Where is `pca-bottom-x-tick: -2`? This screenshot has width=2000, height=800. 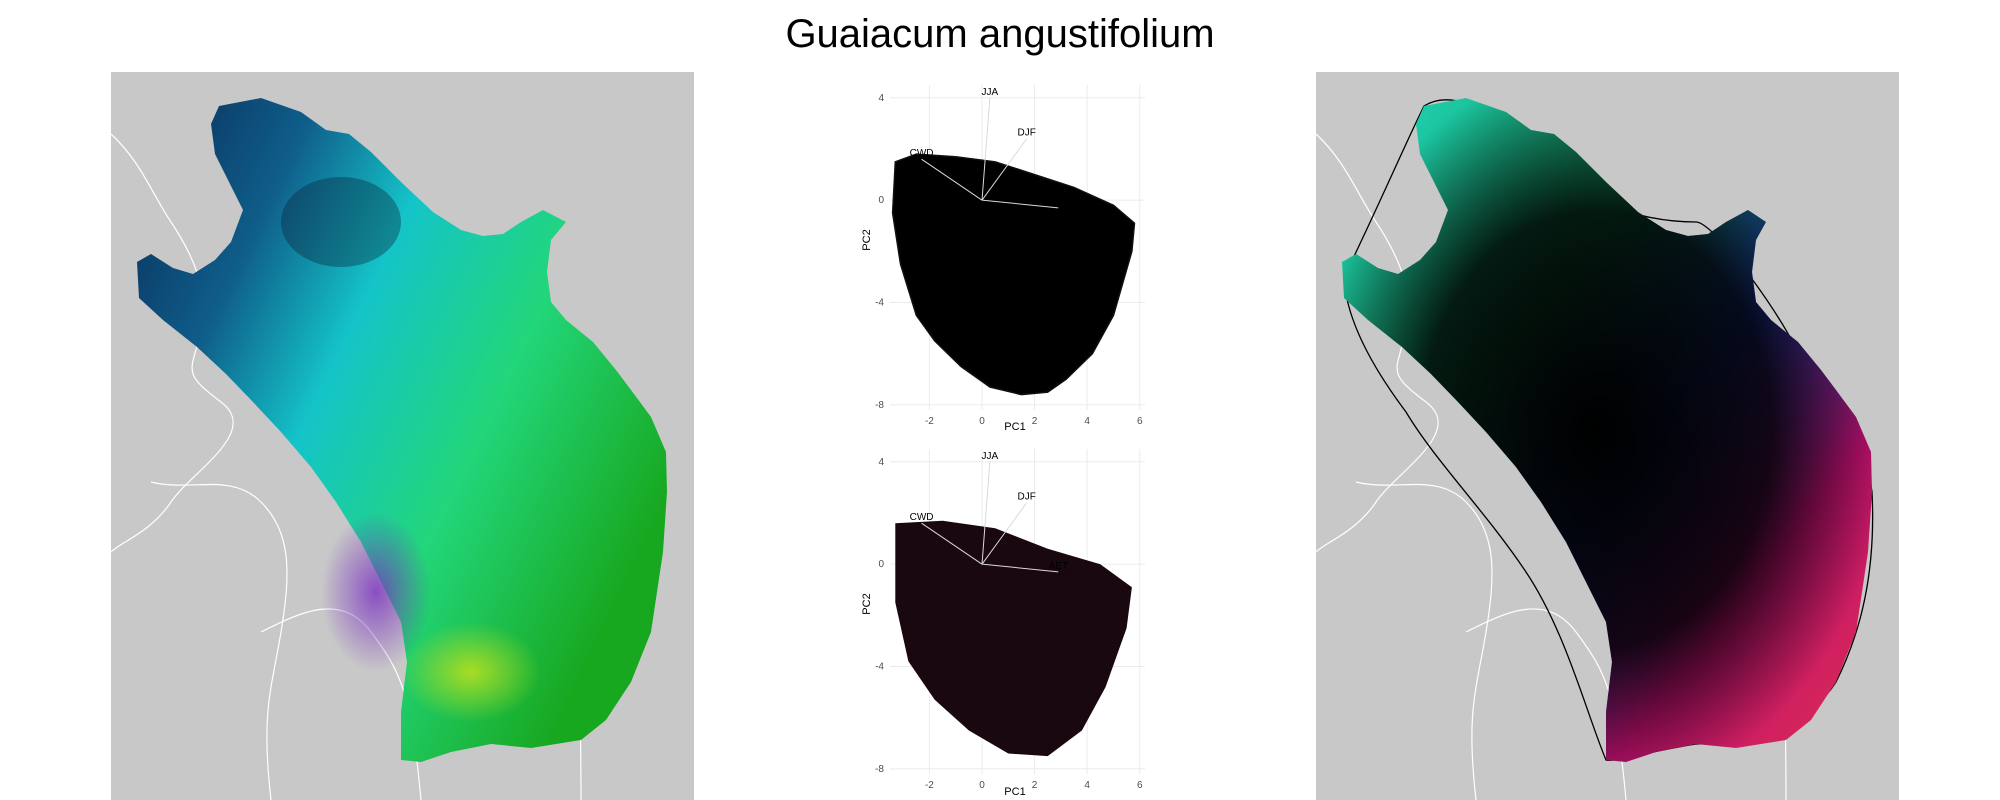 pca-bottom-x-tick: -2 is located at coordinates (929, 785).